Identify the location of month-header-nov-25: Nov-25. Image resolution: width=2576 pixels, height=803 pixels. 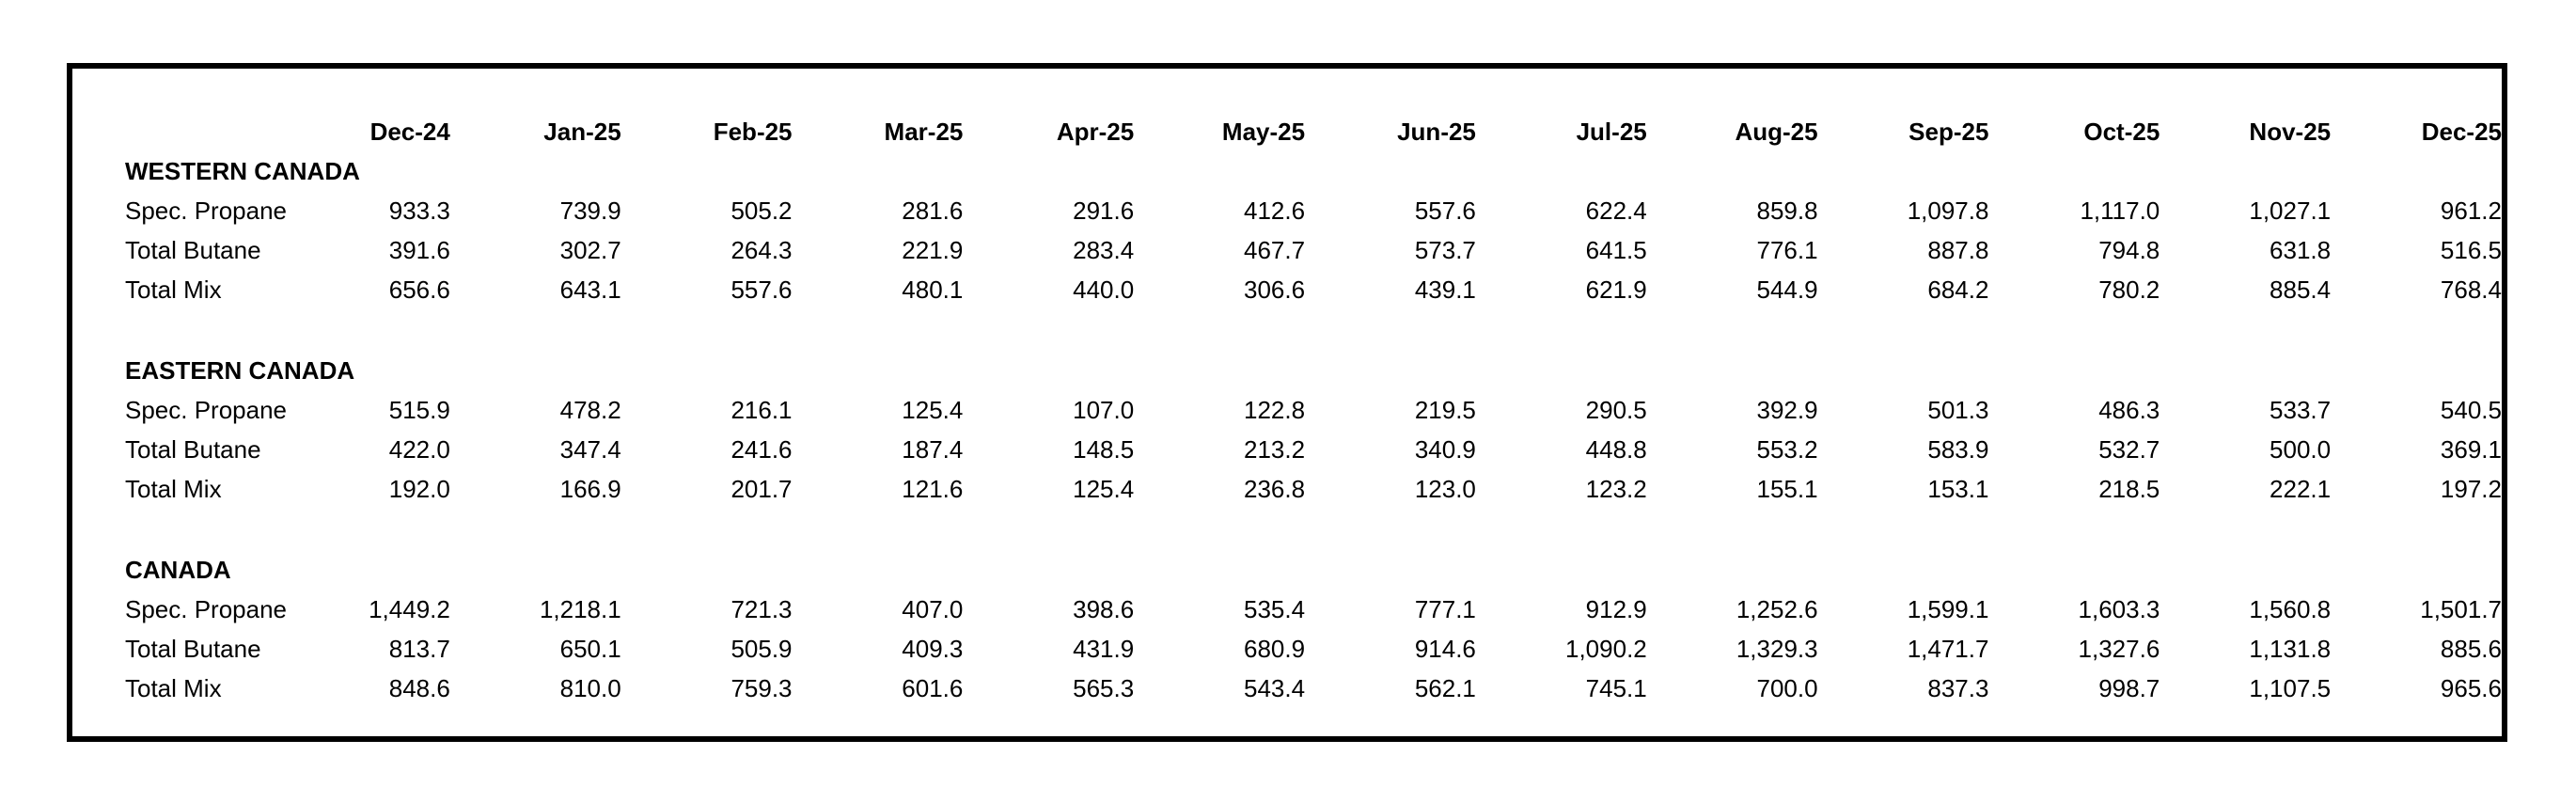
(2290, 131).